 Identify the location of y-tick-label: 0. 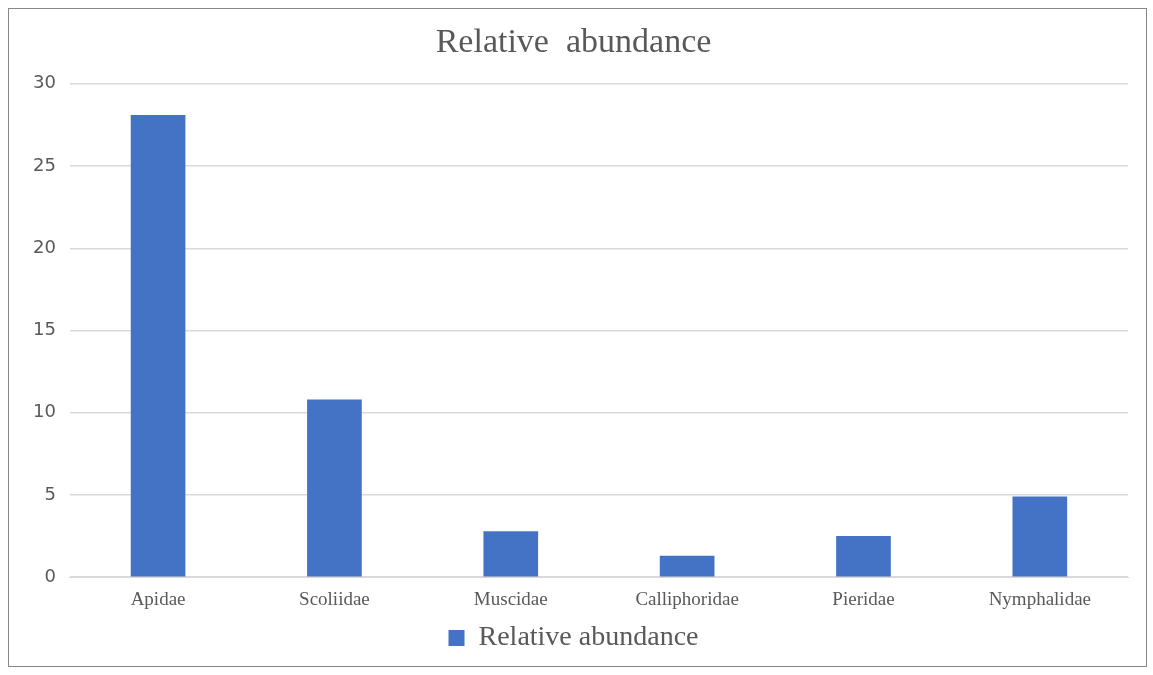
(50, 575).